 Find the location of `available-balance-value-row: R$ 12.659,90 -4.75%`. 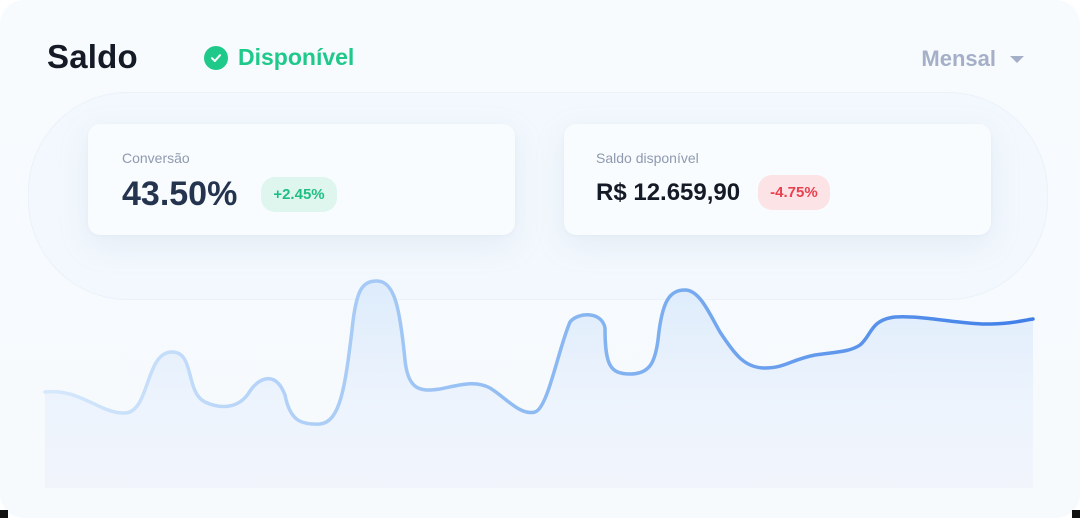

available-balance-value-row: R$ 12.659,90 -4.75% is located at coordinates (713, 192).